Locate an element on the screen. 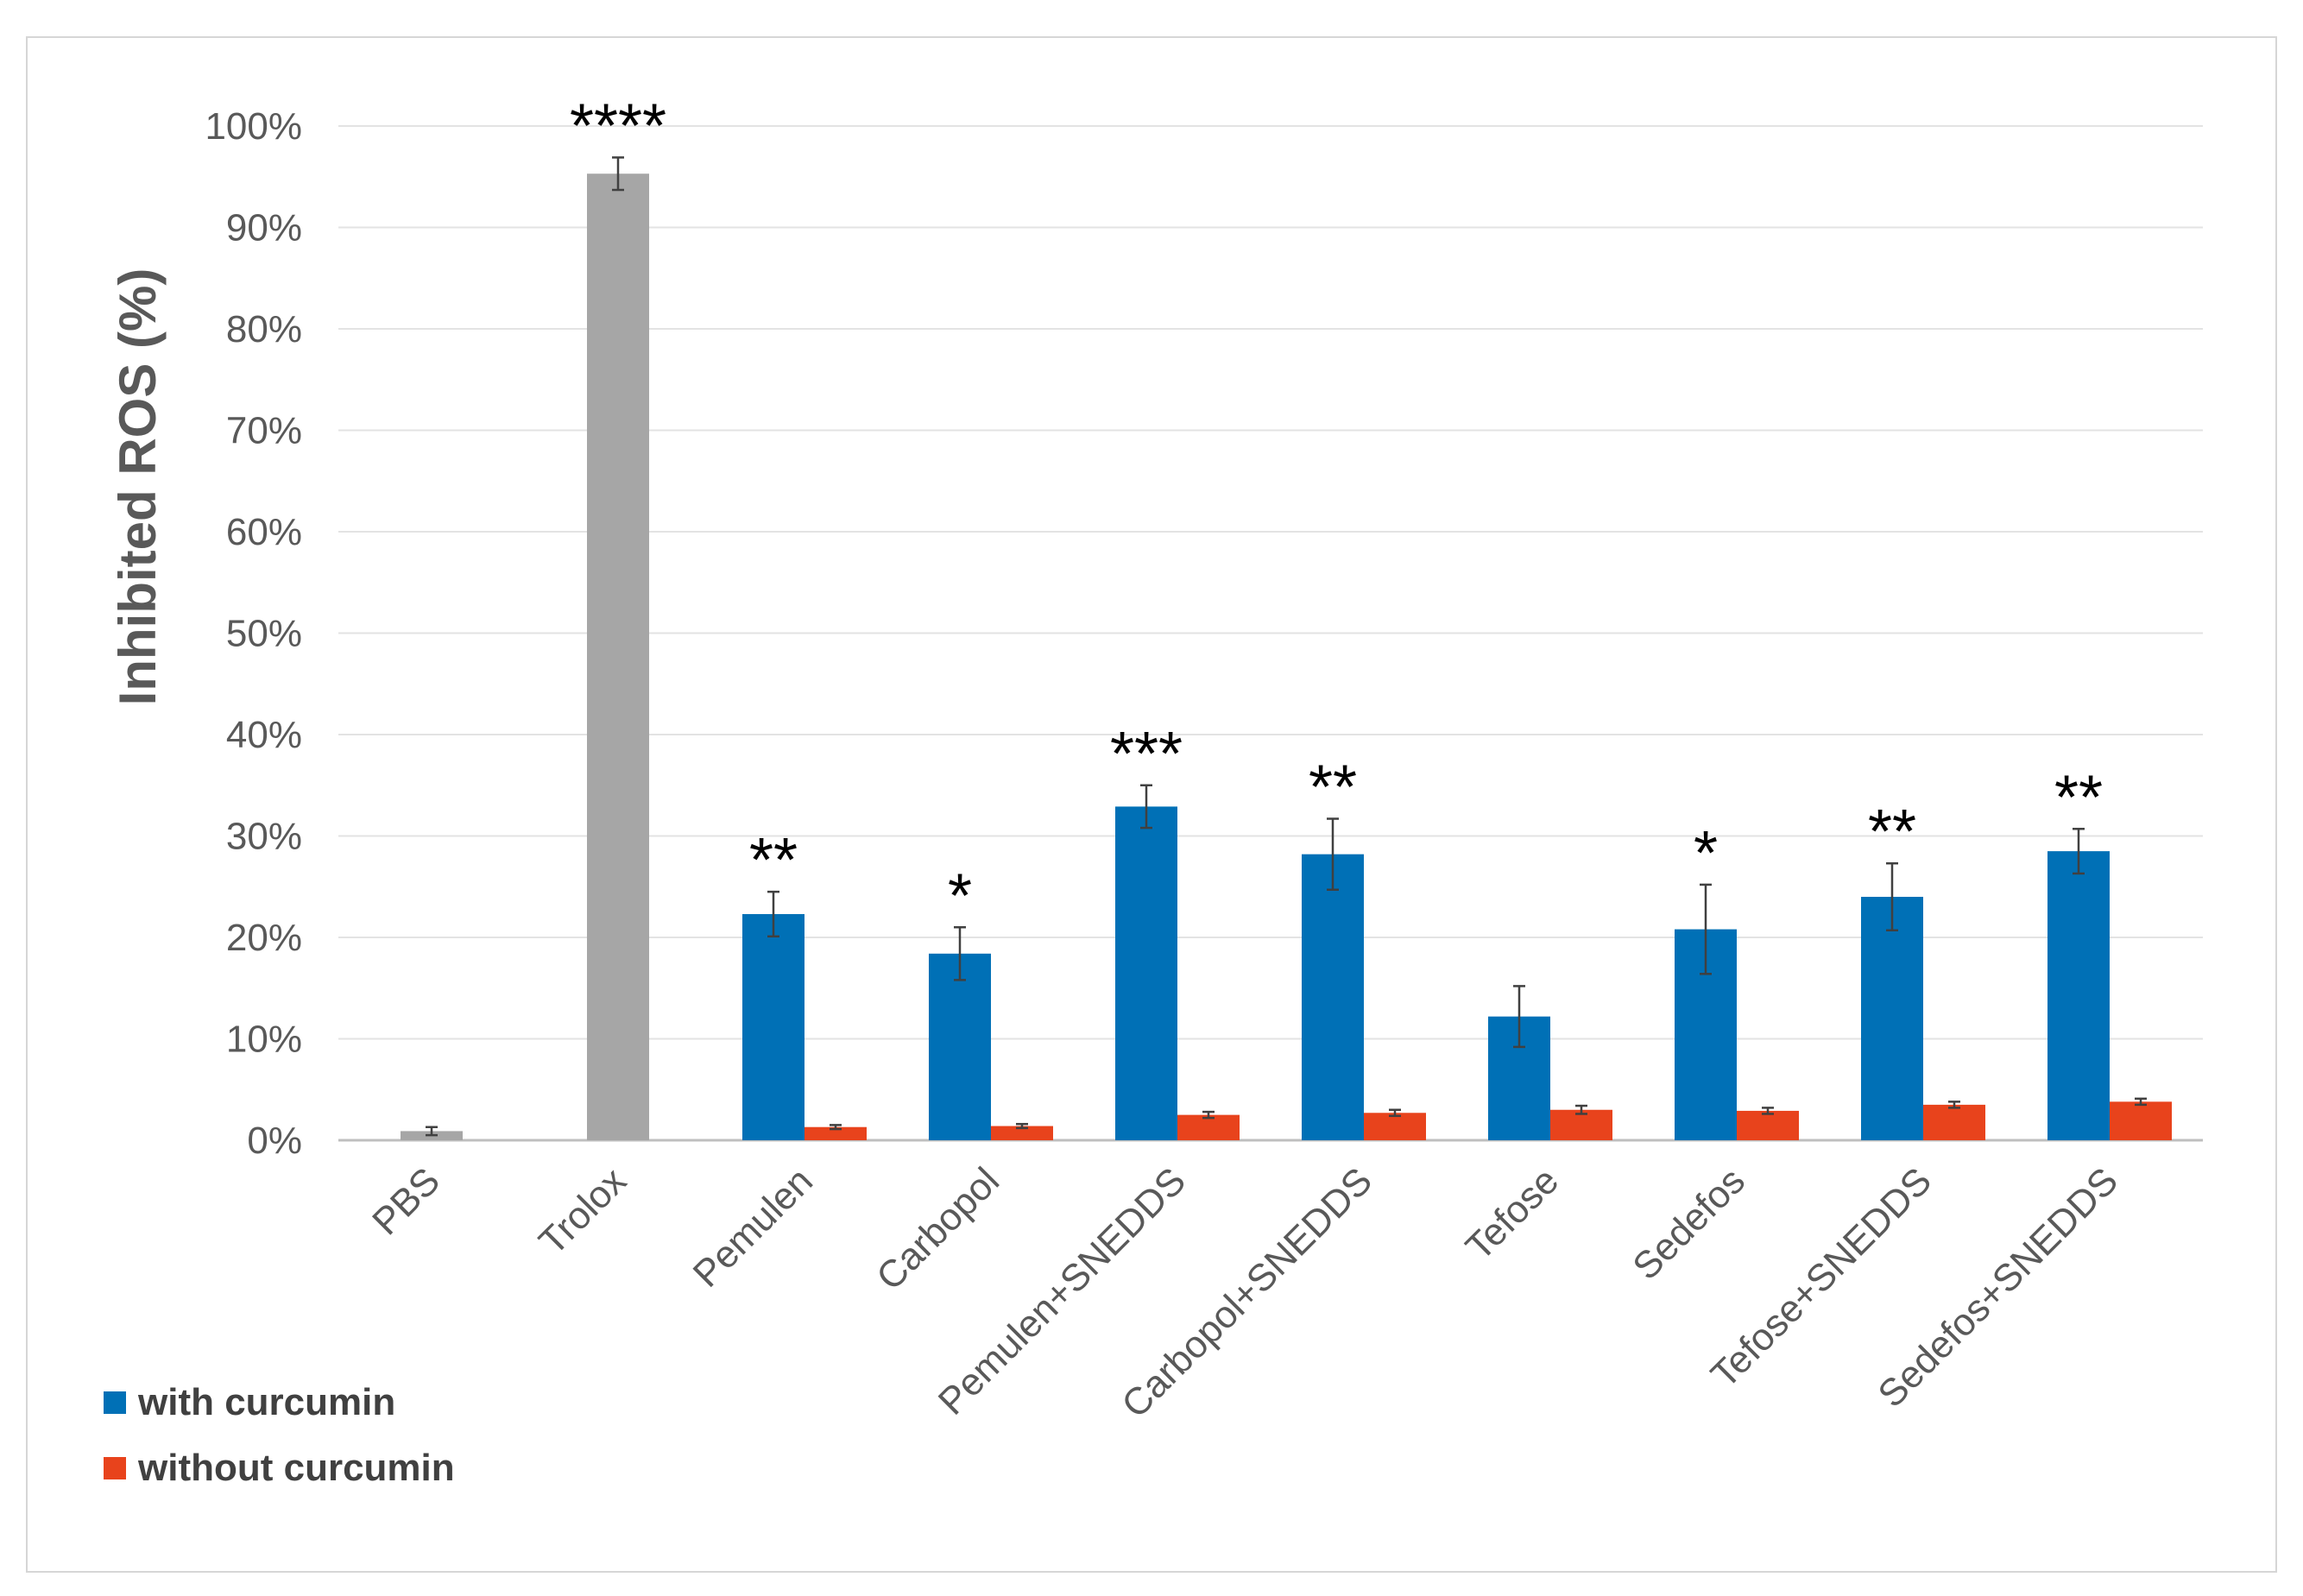 This screenshot has width=2303, height=1596. x-tick-label: Sedefos is located at coordinates (1689, 1223).